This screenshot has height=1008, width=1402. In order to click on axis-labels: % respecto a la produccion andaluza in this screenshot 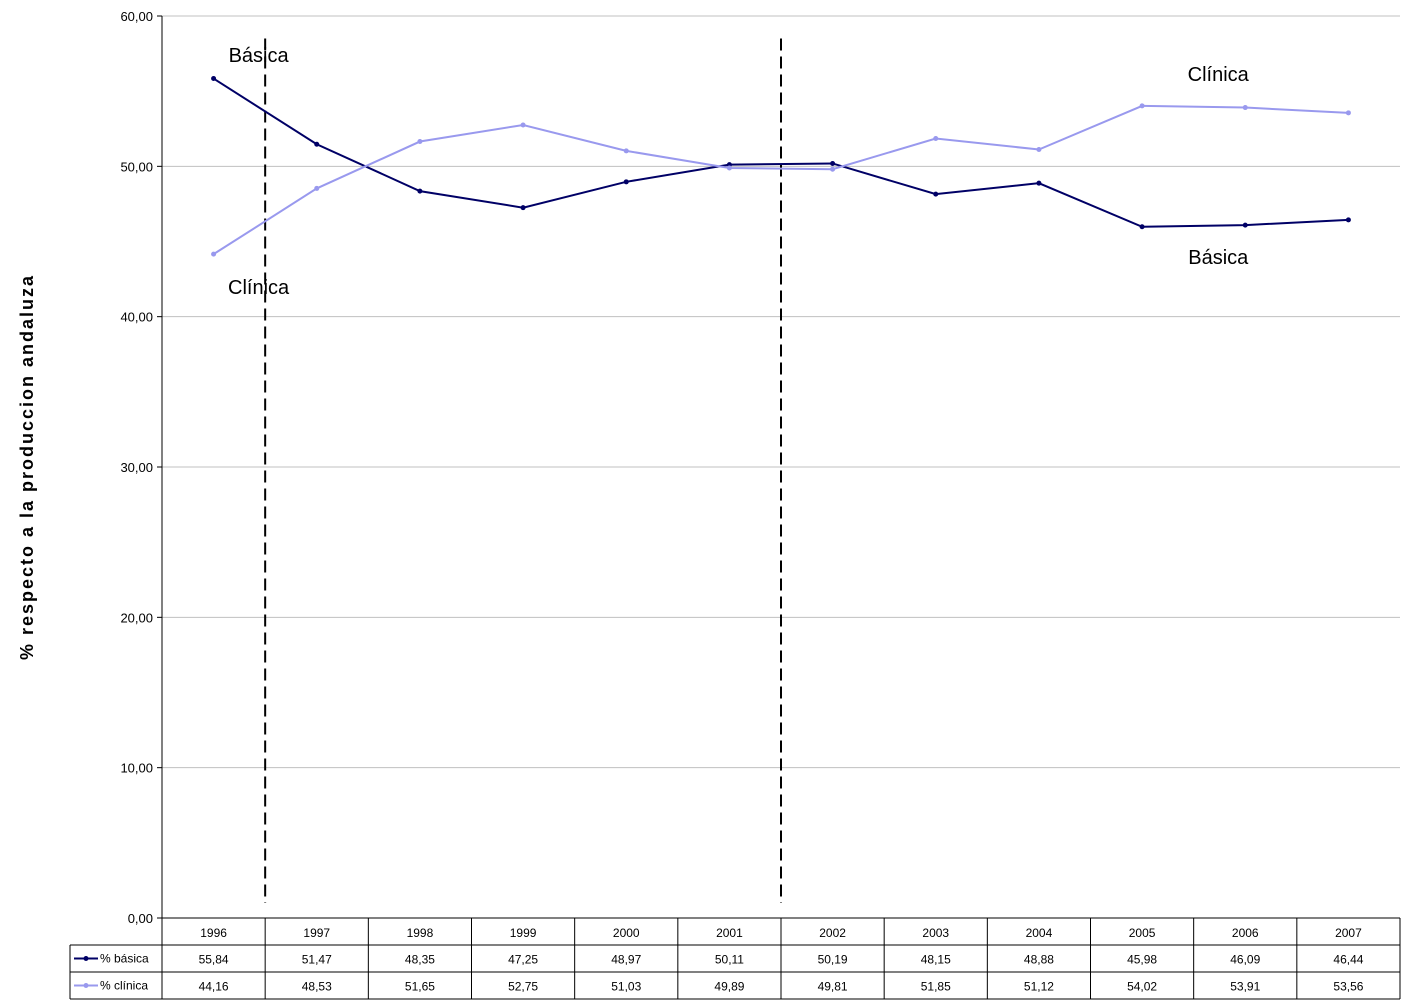, I will do `click(27, 467)`.